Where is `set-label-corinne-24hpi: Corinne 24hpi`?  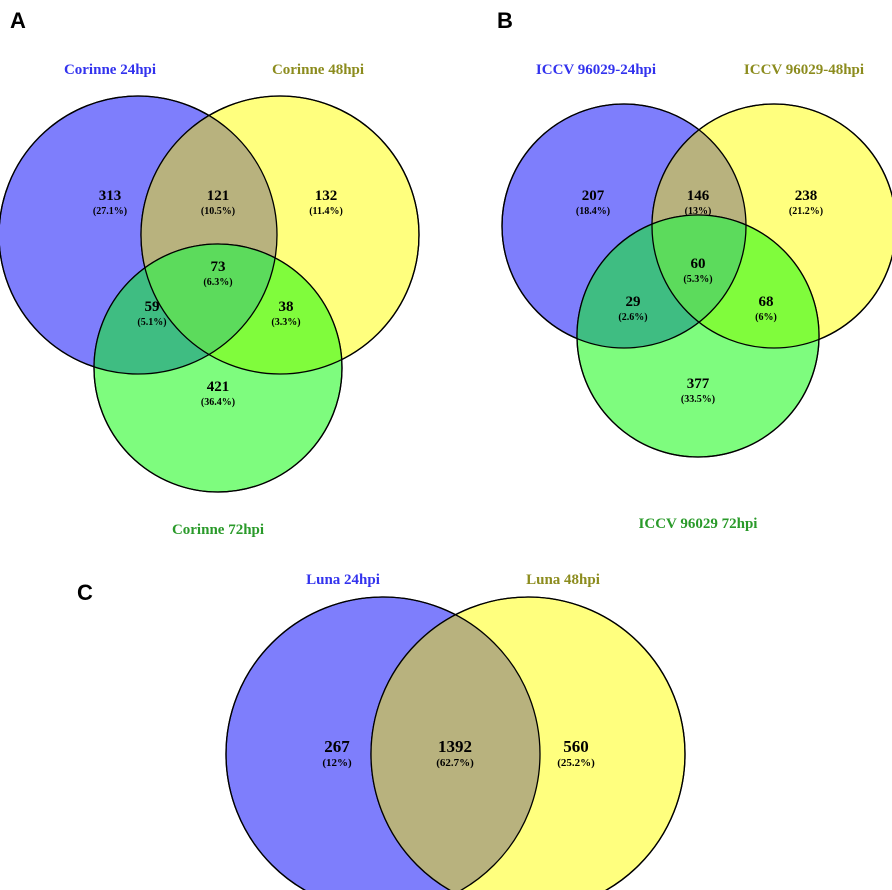 set-label-corinne-24hpi: Corinne 24hpi is located at coordinates (110, 70).